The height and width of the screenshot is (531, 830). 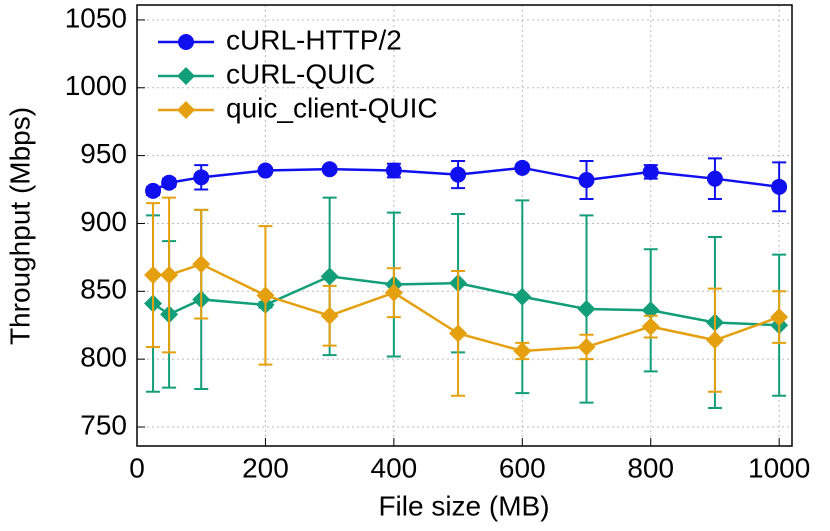 What do you see at coordinates (332, 107) in the screenshot?
I see `legend-label: quic_client-QUIC` at bounding box center [332, 107].